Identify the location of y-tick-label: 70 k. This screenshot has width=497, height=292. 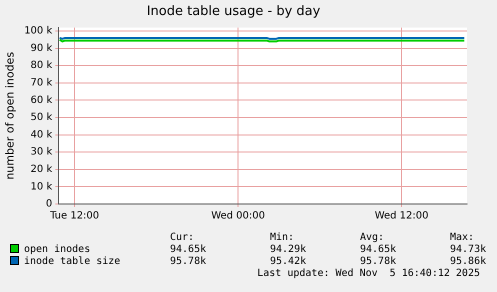
(41, 83).